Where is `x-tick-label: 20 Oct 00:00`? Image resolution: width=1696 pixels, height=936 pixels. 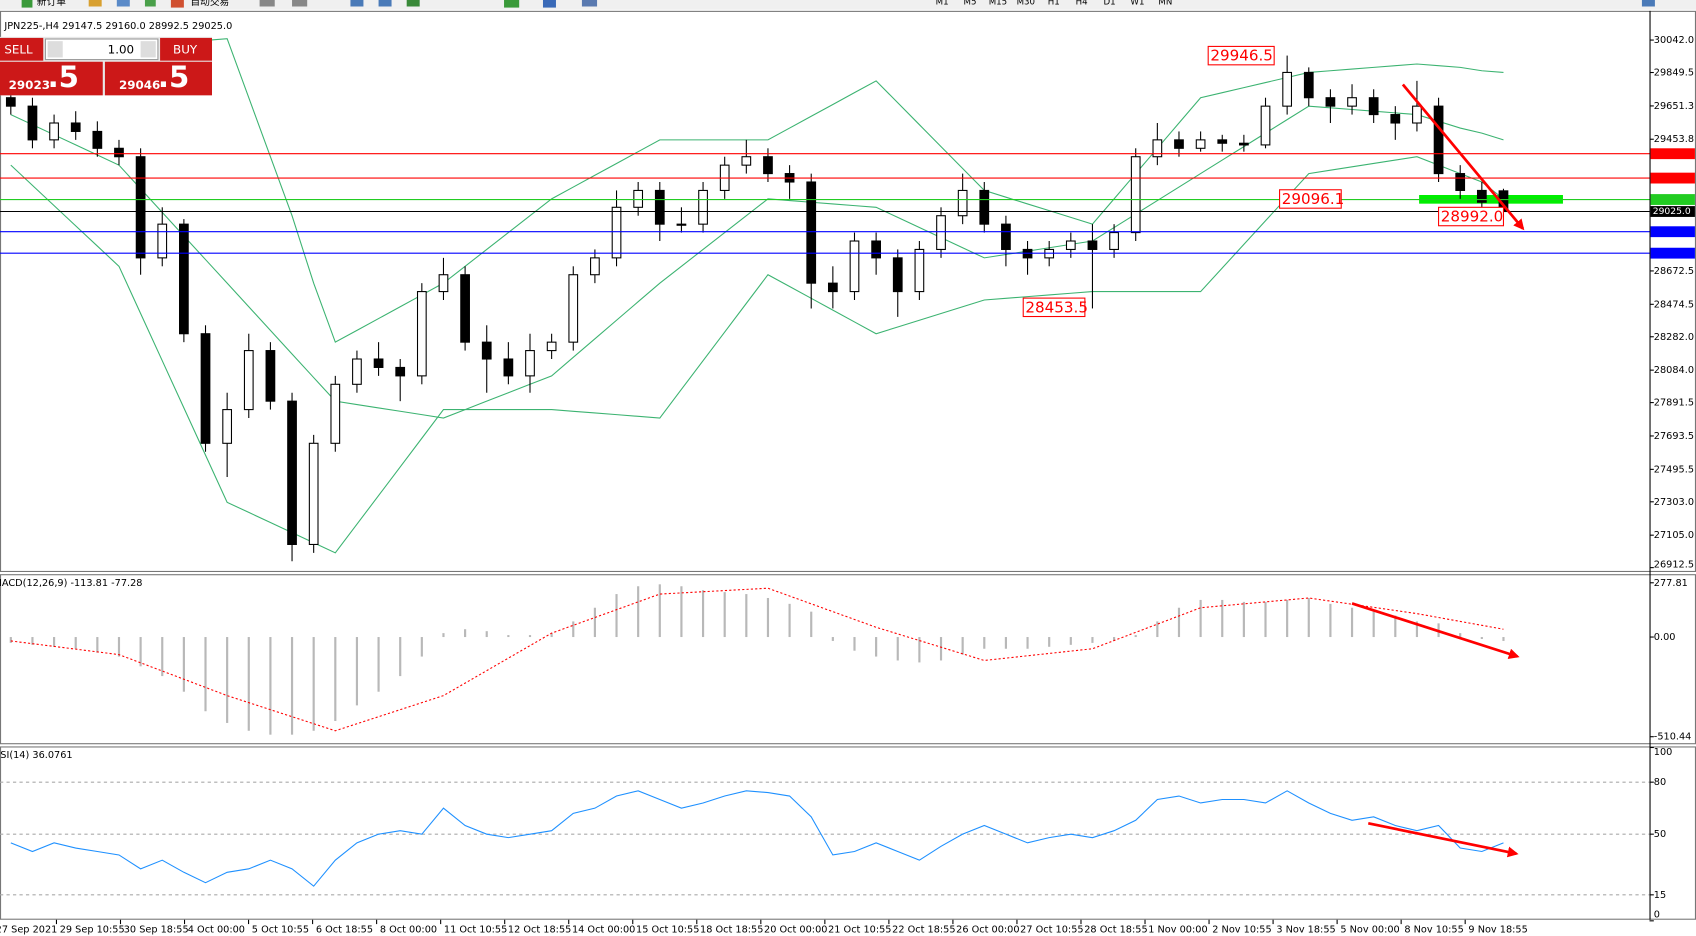 x-tick-label: 20 Oct 00:00 is located at coordinates (795, 929).